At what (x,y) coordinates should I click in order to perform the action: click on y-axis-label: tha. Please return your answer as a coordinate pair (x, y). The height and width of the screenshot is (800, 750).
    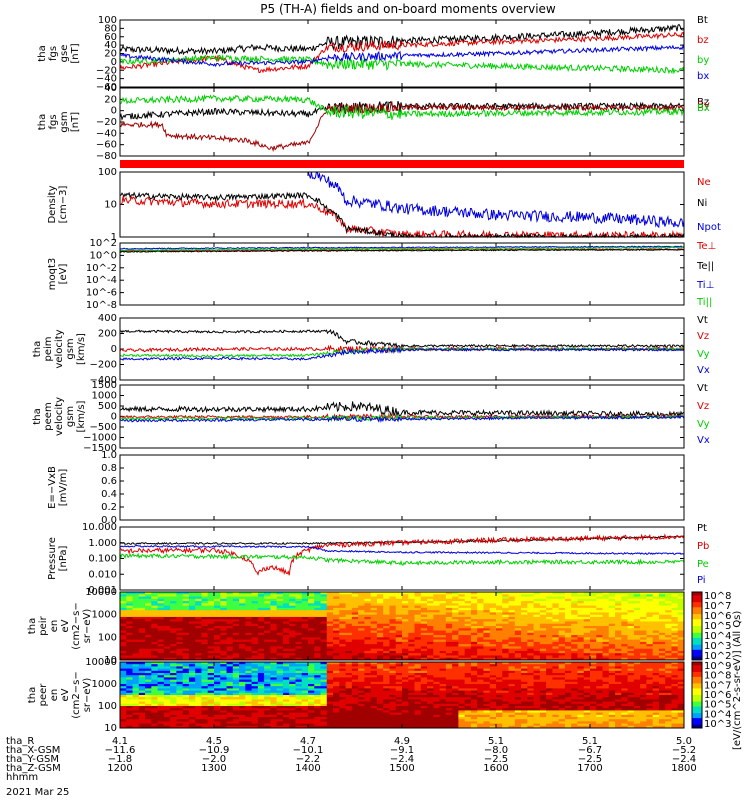
    Looking at the image, I should click on (32, 626).